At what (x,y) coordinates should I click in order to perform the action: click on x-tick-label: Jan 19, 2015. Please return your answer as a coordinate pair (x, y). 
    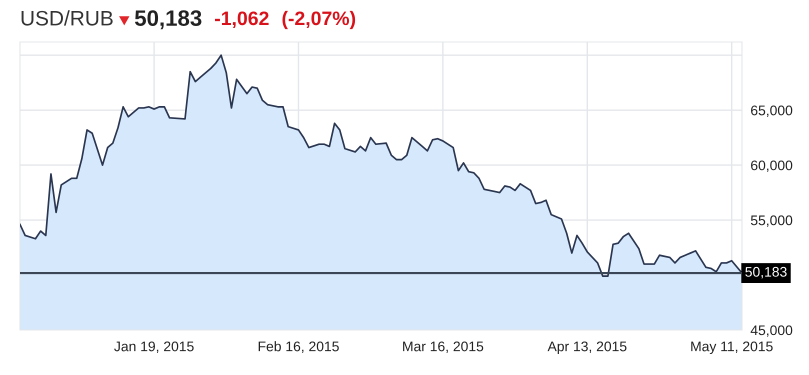
    Looking at the image, I should click on (154, 347).